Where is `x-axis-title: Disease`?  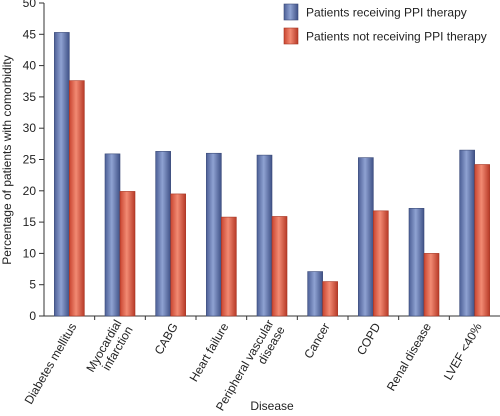 x-axis-title: Disease is located at coordinates (272, 406).